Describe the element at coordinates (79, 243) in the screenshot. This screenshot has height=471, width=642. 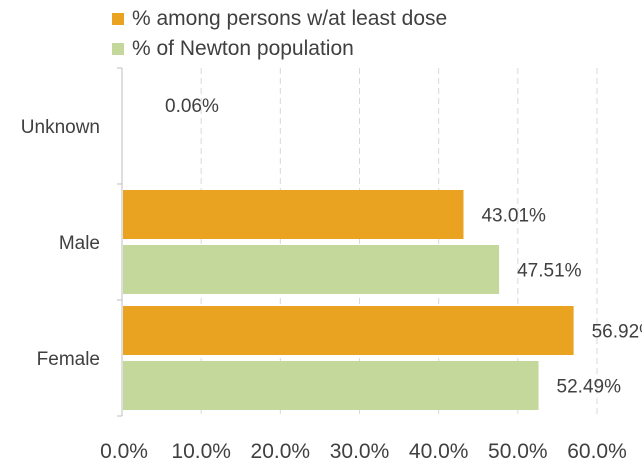
I see `category-label-male: Male` at that location.